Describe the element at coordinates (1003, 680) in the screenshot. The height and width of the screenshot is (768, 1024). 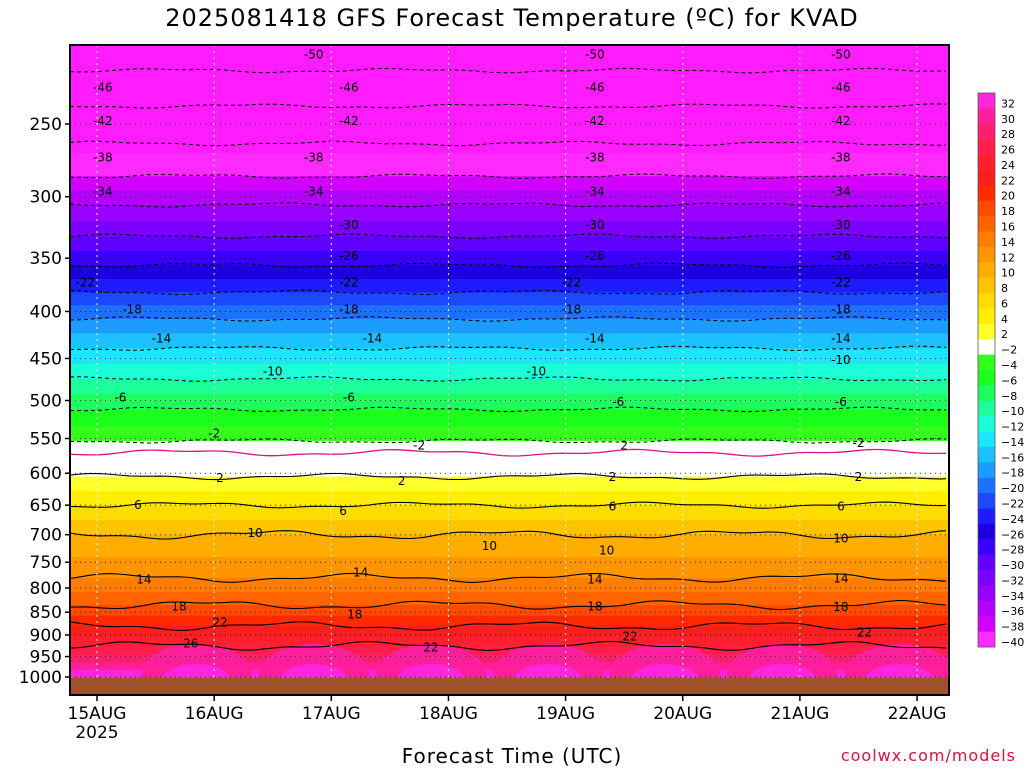
I see `warm-blob-core` at that location.